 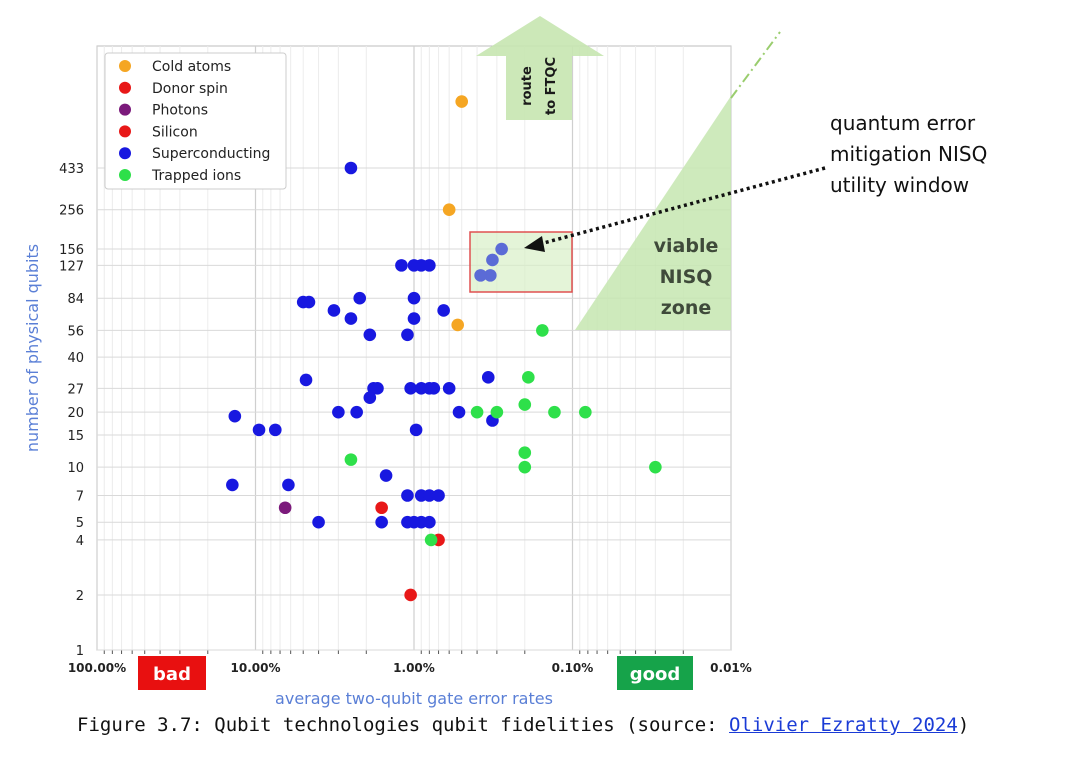 What do you see at coordinates (731, 668) in the screenshot?
I see `x-tick-label: 0.01%` at bounding box center [731, 668].